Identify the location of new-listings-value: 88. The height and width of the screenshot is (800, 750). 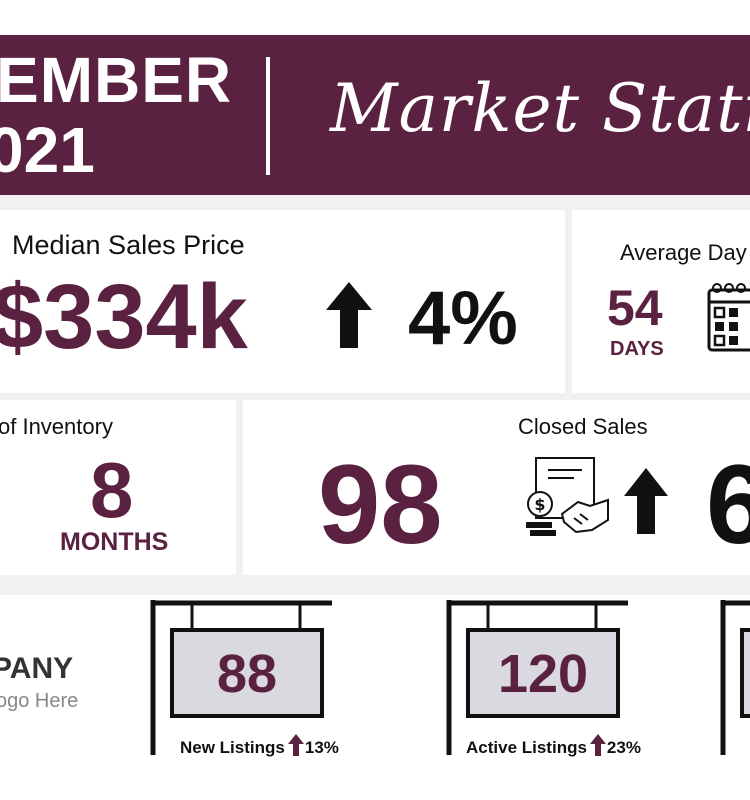
(247, 674).